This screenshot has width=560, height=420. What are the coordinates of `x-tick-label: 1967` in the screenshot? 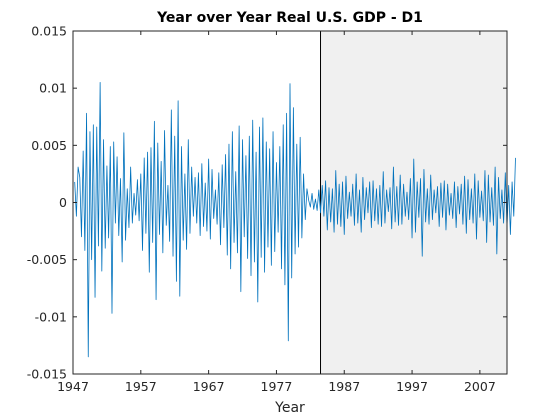 It's located at (209, 386).